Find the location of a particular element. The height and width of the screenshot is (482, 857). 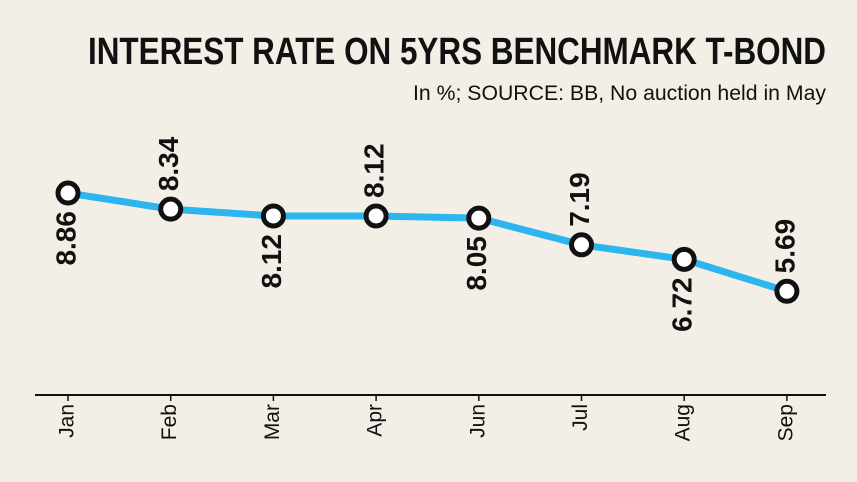

value-label: 5.69 is located at coordinates (784, 246).